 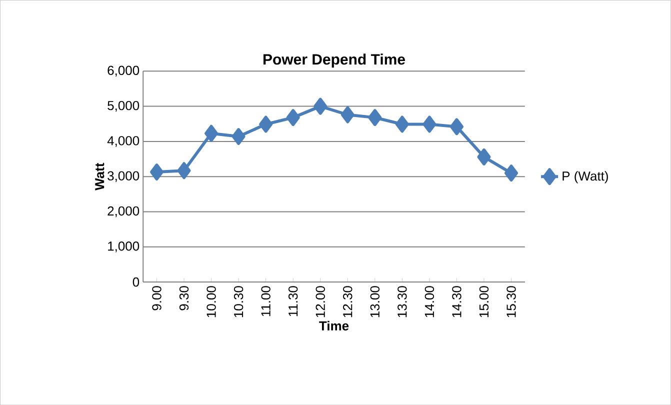 I want to click on x-tick-label: 13.00, so click(x=375, y=302).